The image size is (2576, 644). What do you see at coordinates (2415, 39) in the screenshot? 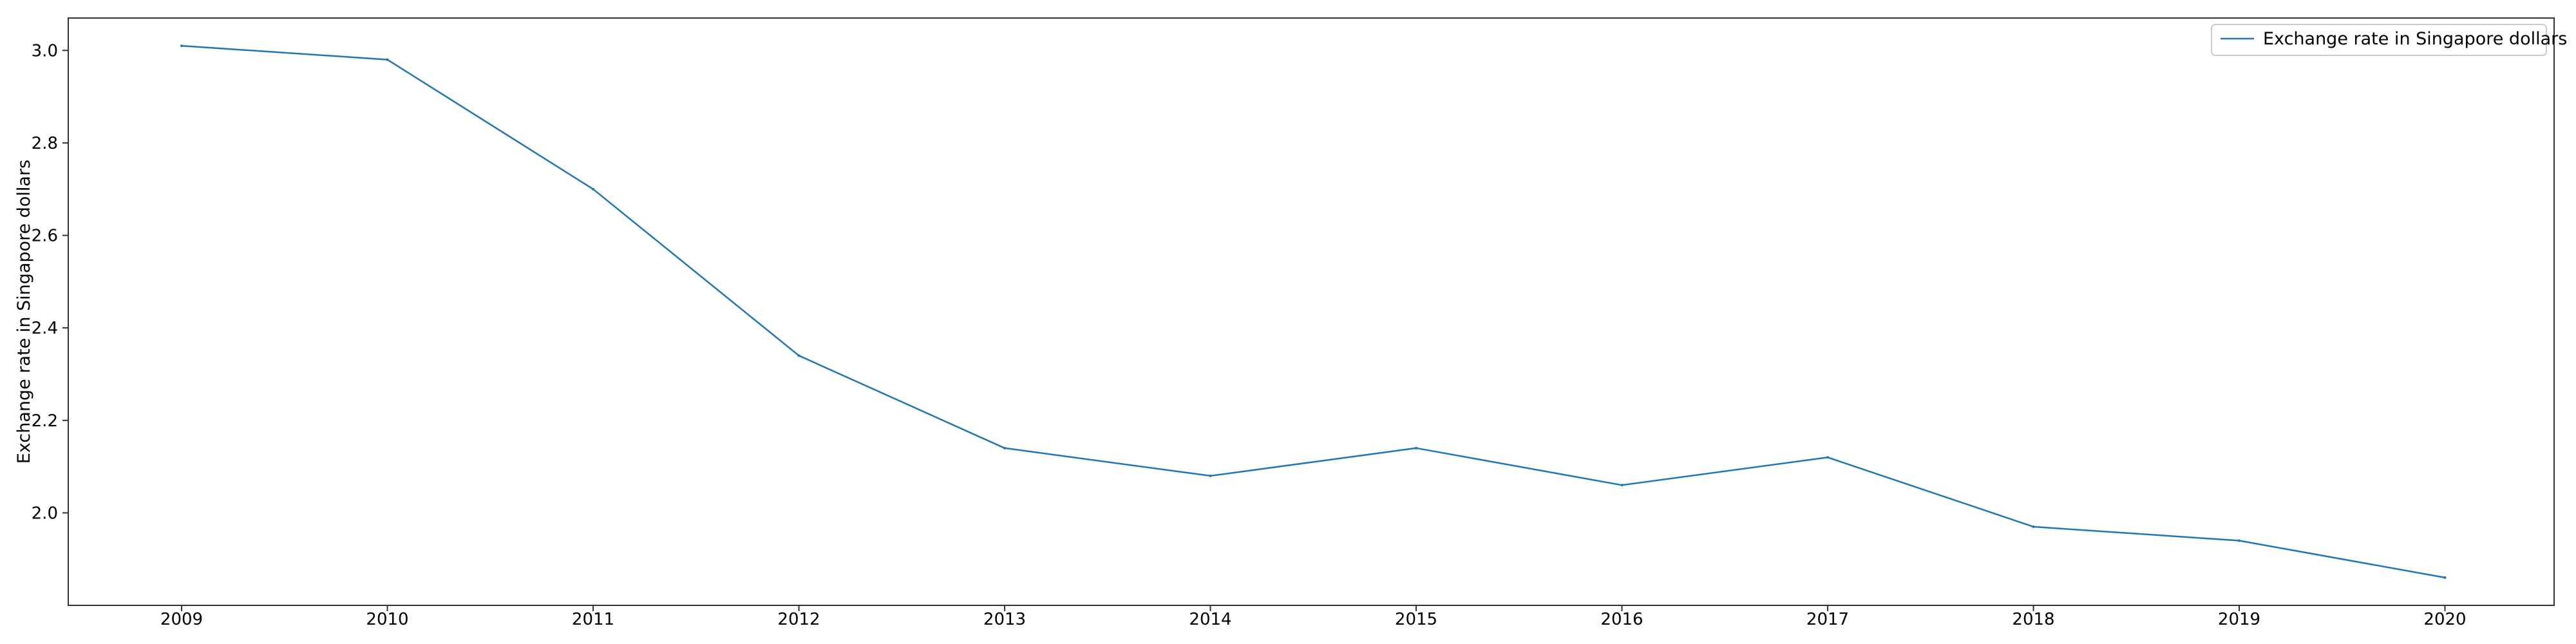
I see `legend-label: Exchange rate in Singapore dollars` at bounding box center [2415, 39].